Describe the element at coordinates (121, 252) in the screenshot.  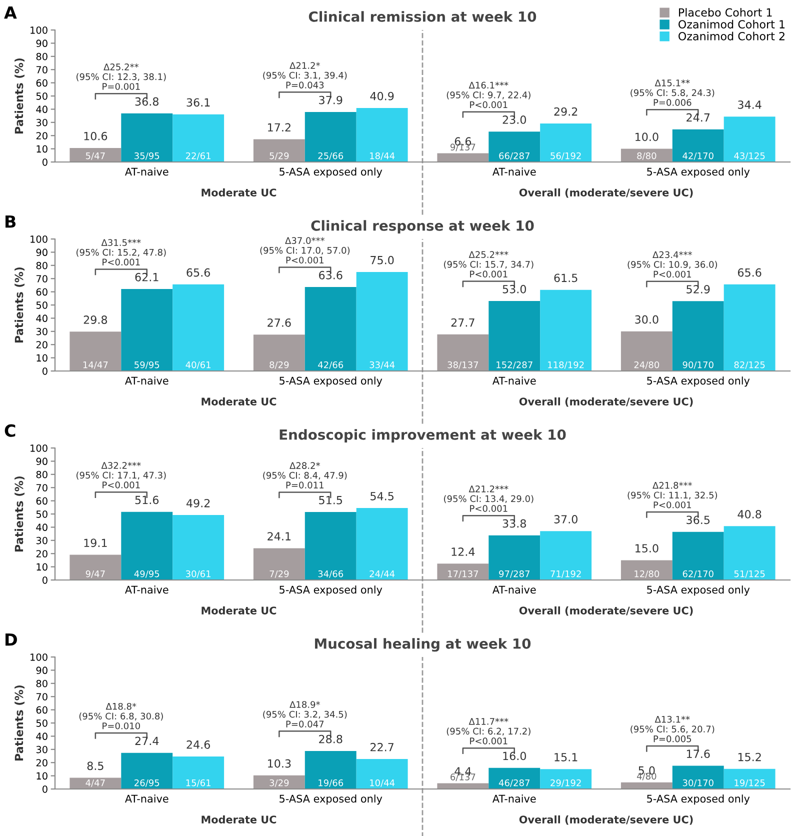
I see `annotation: Δ31.5*** (95% CI: 15.2, 47.8) P<0.001` at that location.